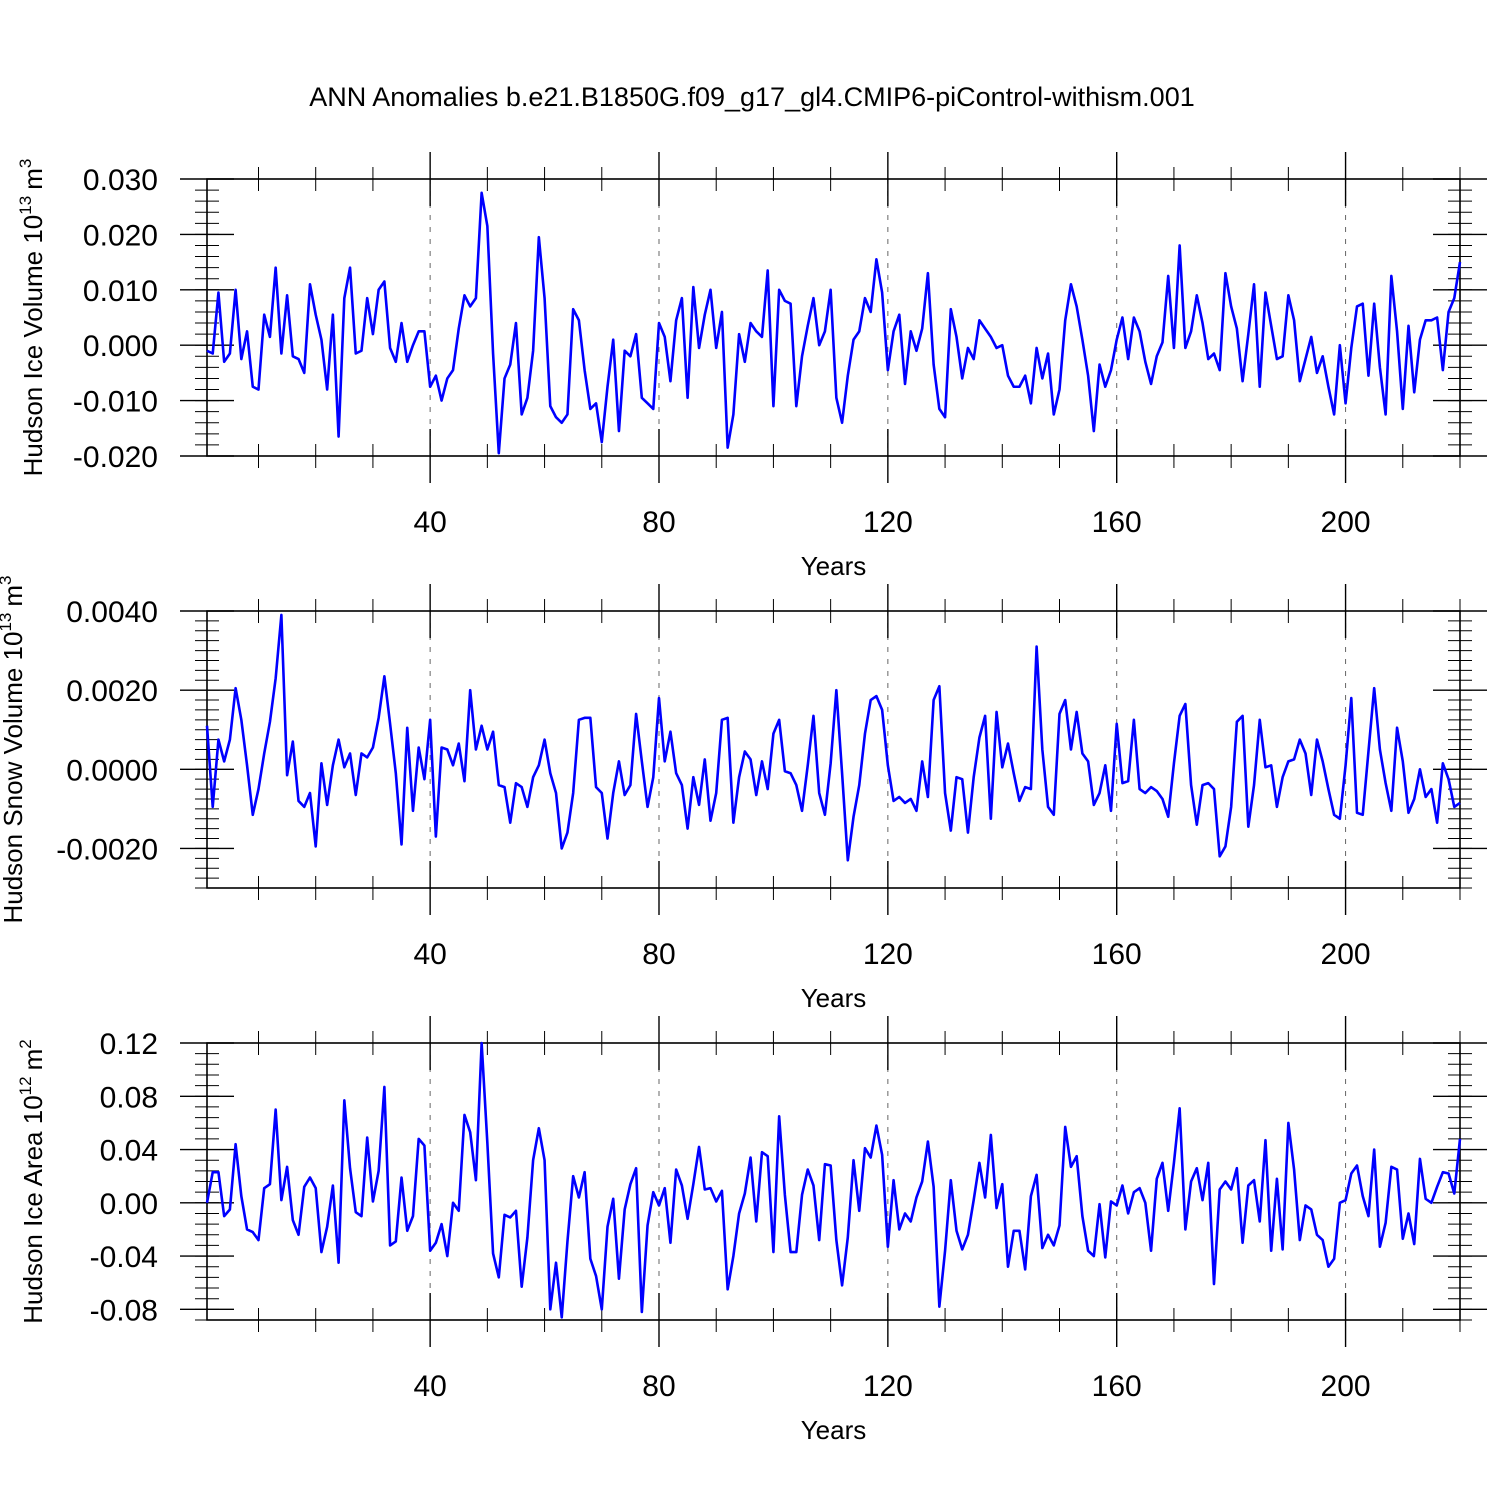  I want to click on ice-area-xtick-label: 120, so click(888, 1386).